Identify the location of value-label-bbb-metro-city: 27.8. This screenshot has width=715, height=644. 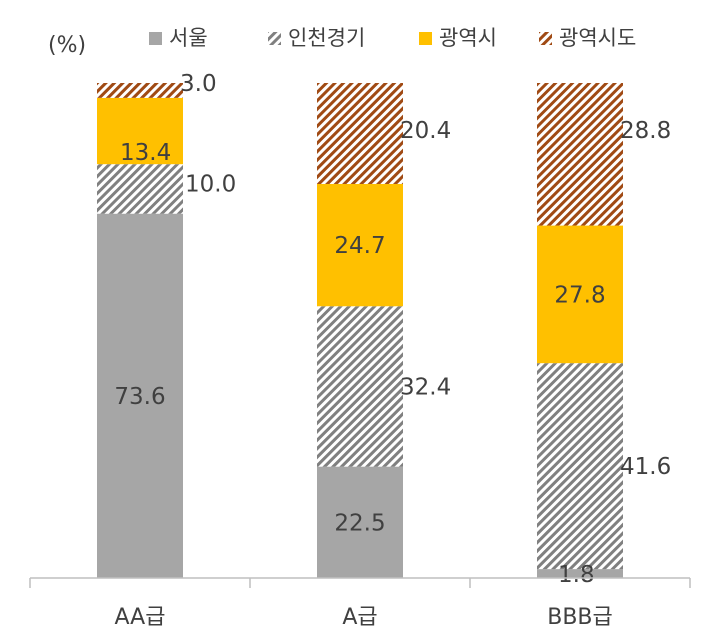
(579, 295).